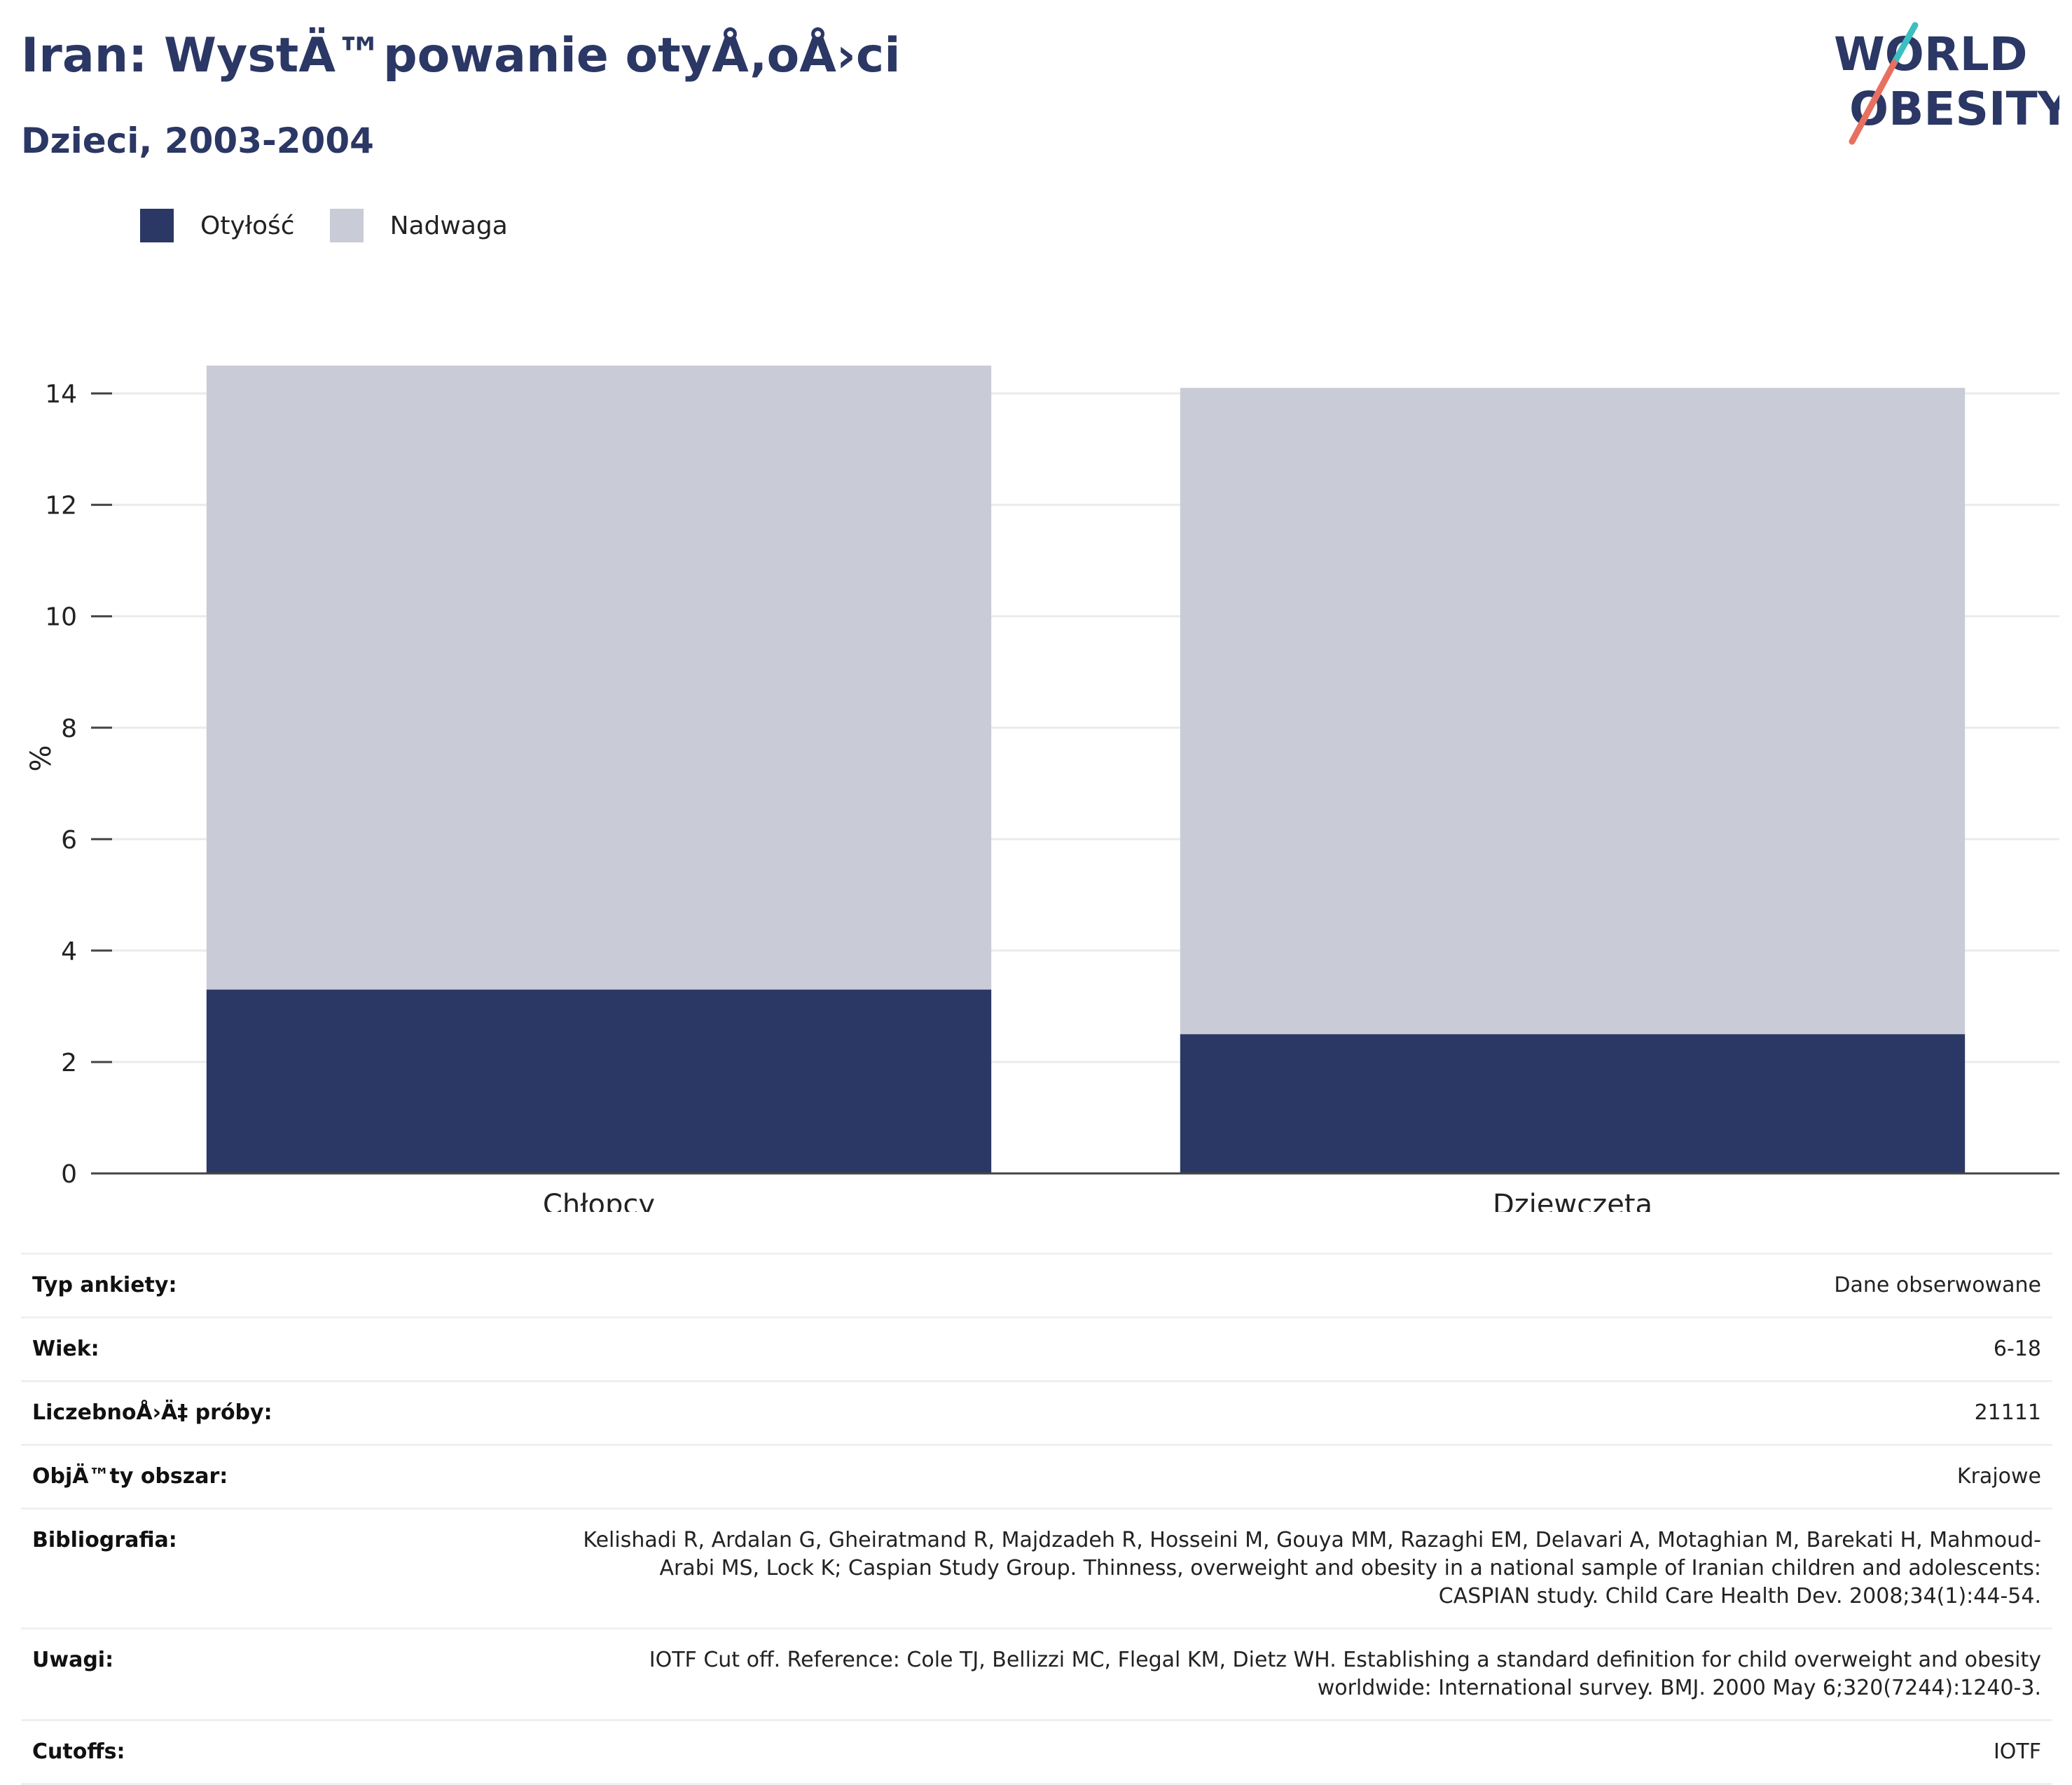  I want to click on legend-item-obesity: Otyłość, so click(217, 225).